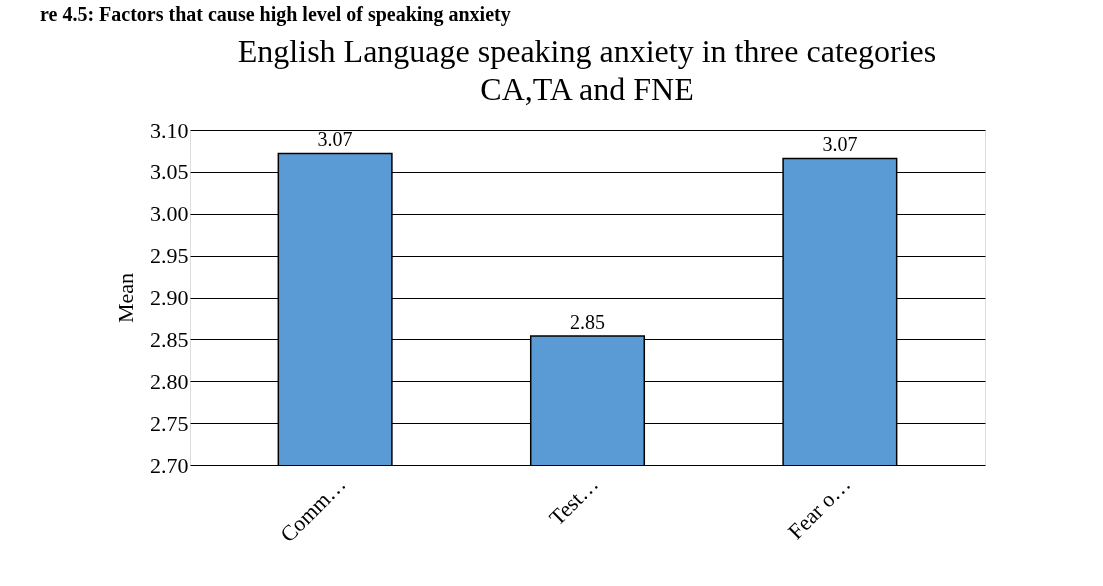 The width and height of the screenshot is (1103, 586). What do you see at coordinates (169, 339) in the screenshot?
I see `y-tick-label: 2.85` at bounding box center [169, 339].